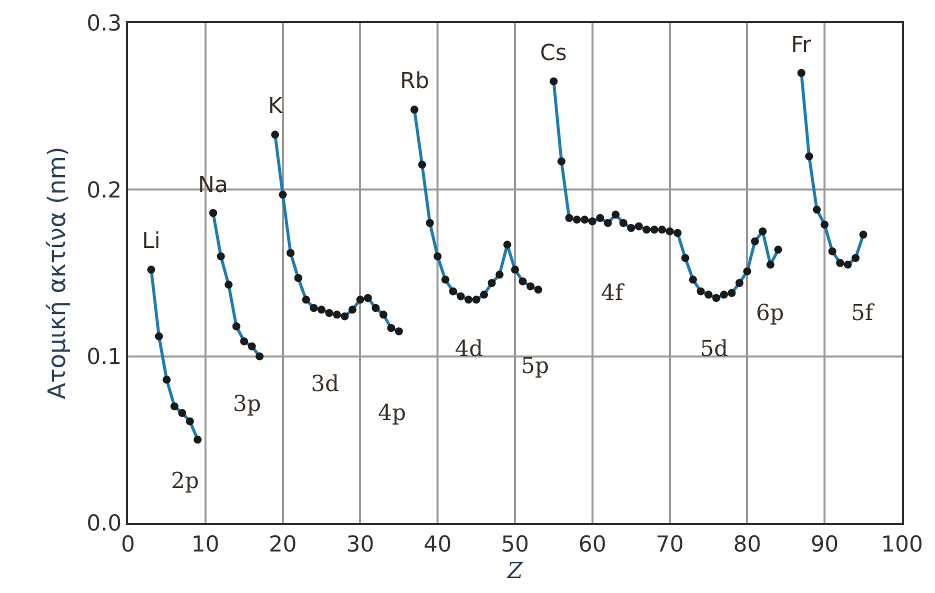 The width and height of the screenshot is (935, 593). I want to click on y-tick-label: 0.1, so click(104, 357).